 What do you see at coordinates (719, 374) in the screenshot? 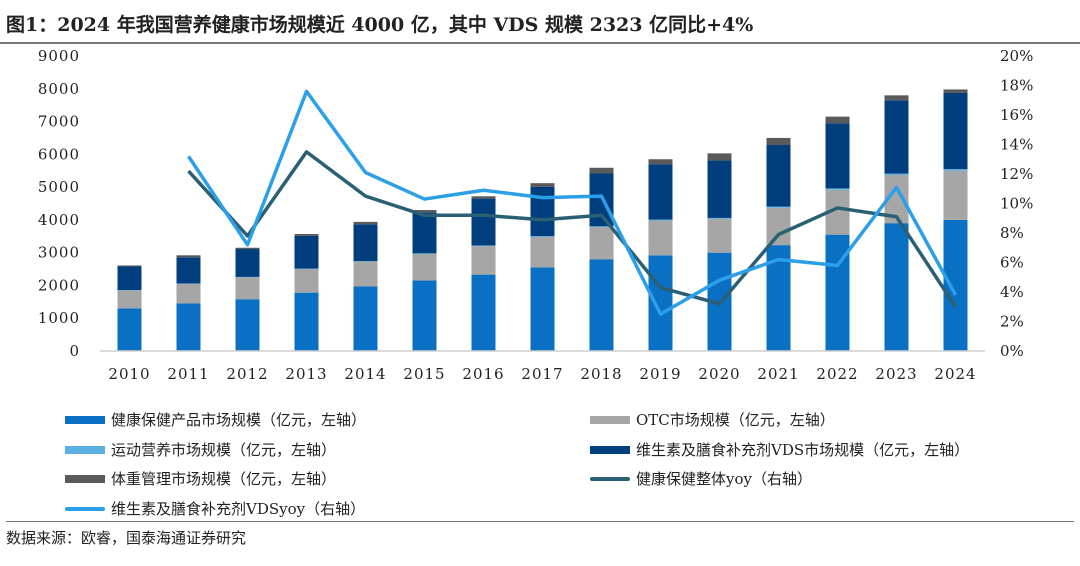
I see `x-axis-tick: 2020` at bounding box center [719, 374].